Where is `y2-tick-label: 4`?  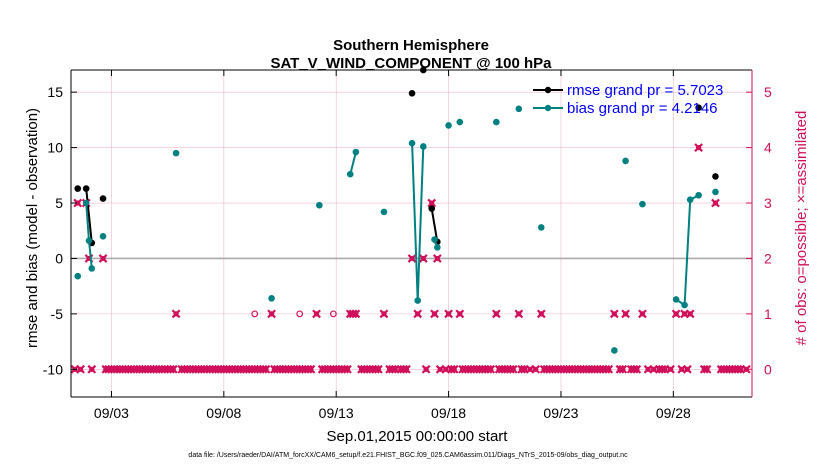 y2-tick-label: 4 is located at coordinates (768, 148).